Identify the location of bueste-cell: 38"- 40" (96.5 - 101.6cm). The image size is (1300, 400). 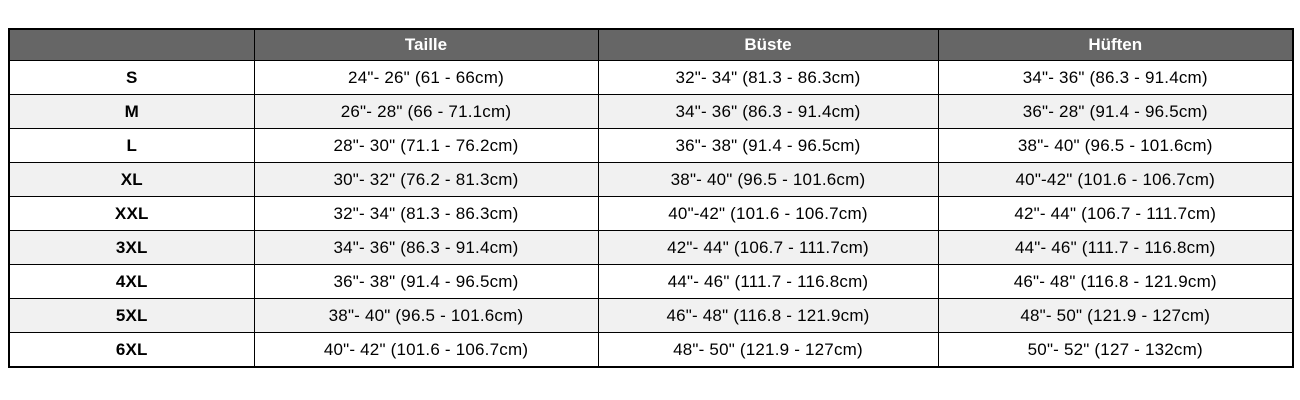
(768, 179).